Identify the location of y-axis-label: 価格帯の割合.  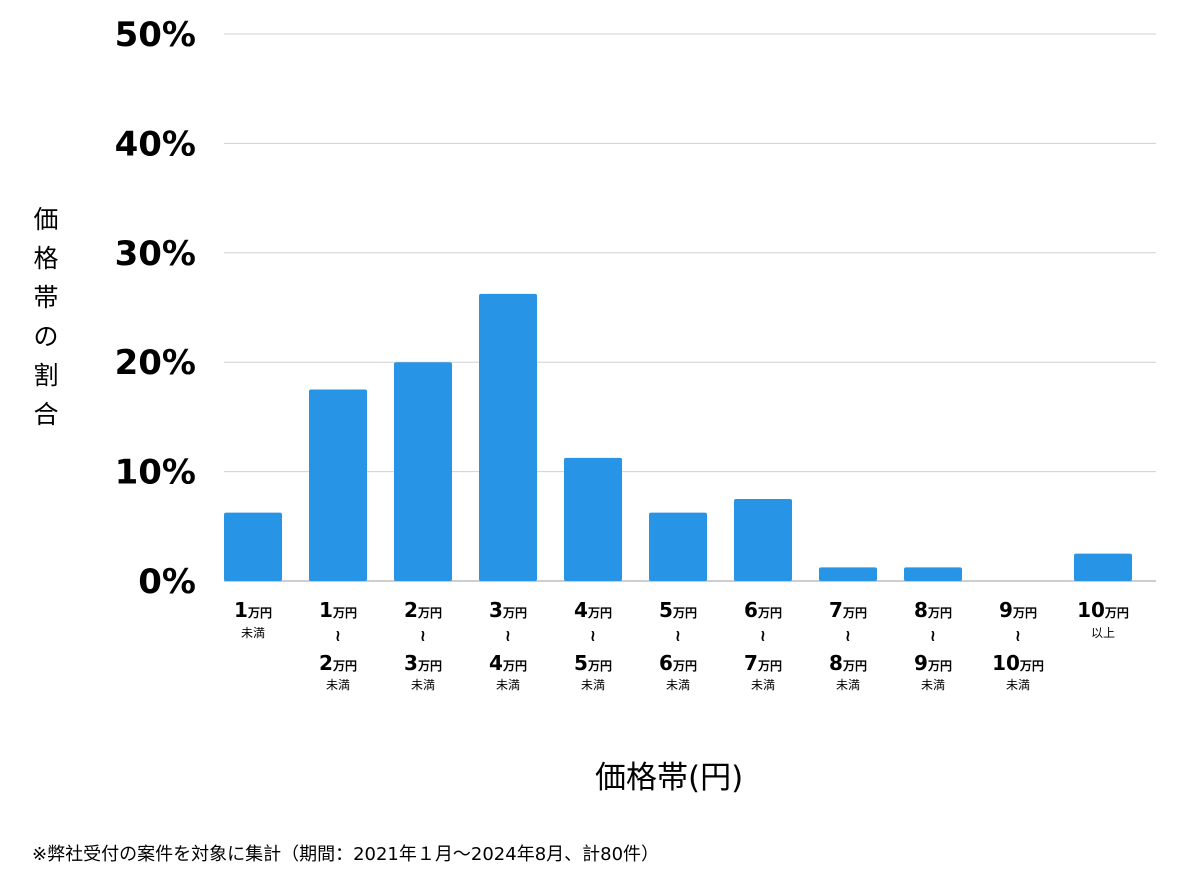
(46, 317).